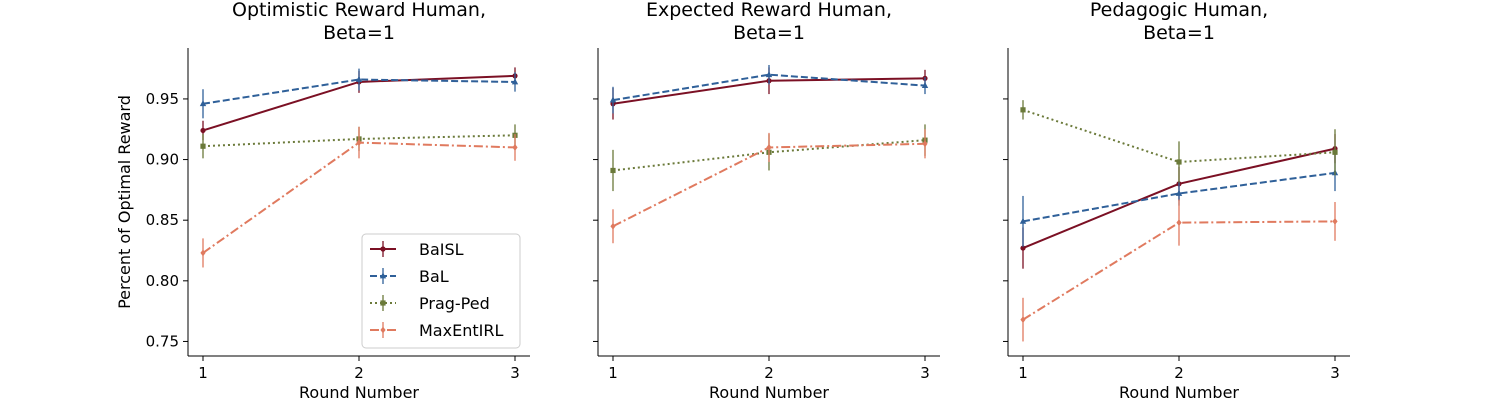 The height and width of the screenshot is (400, 1500). I want to click on y-tick-label: 0.80, so click(162, 281).